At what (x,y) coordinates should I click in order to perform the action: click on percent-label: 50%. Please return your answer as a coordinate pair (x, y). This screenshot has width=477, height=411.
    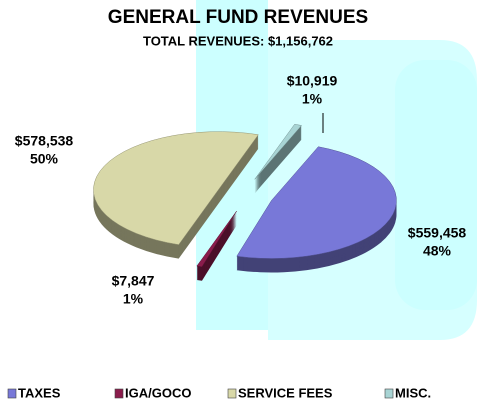
    Looking at the image, I should click on (44, 159).